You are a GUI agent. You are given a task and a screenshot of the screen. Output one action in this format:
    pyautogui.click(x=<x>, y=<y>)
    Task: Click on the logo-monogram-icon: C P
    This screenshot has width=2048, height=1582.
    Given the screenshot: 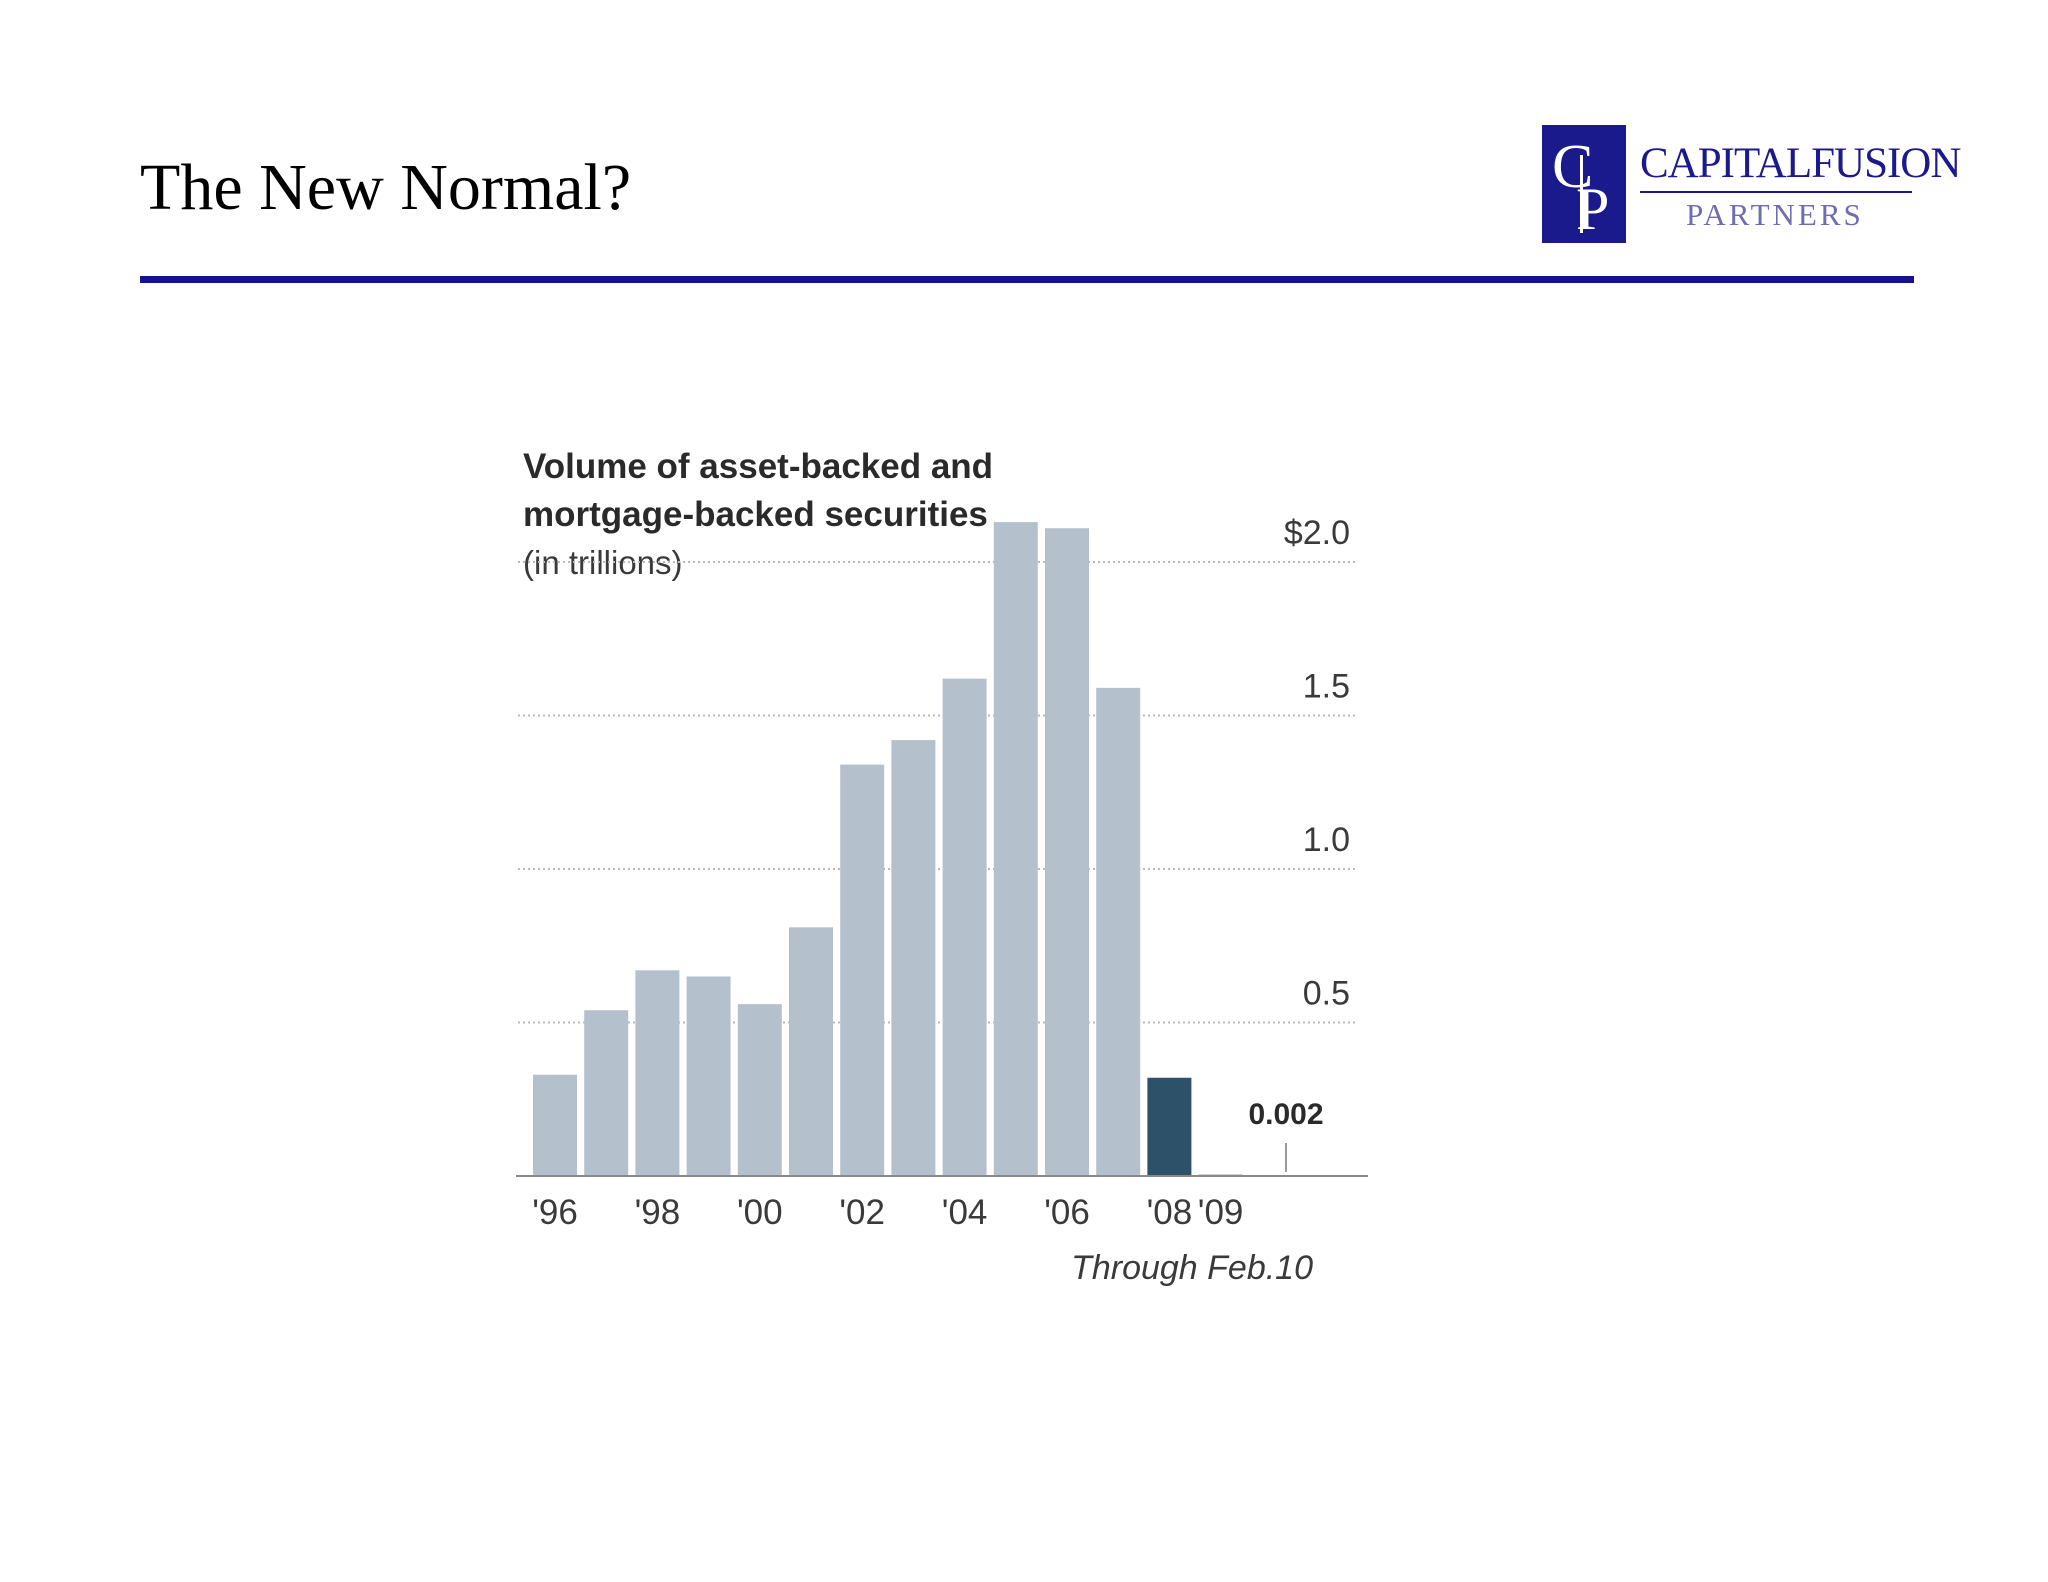 What is the action you would take?
    pyautogui.click(x=1584, y=184)
    